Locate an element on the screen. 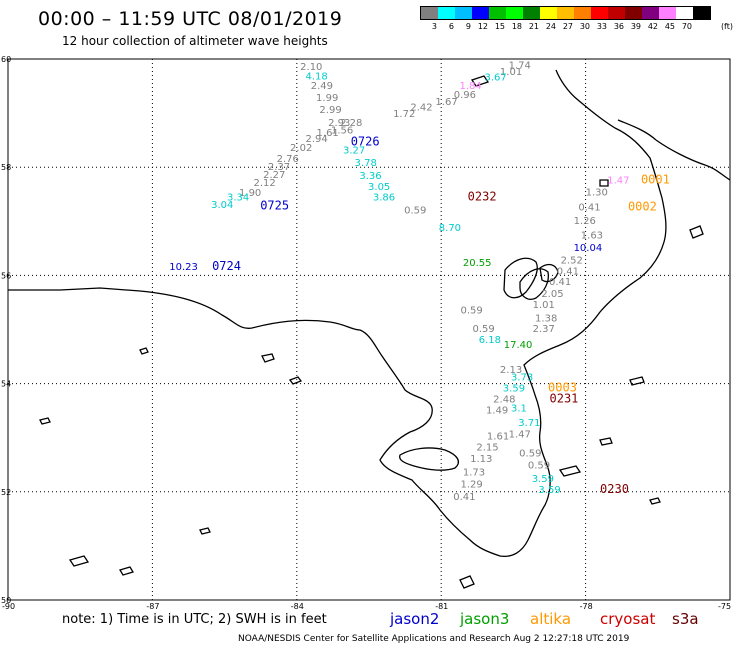 This screenshot has height=650, width=740. wave-height-value: 1.38 is located at coordinates (546, 318).